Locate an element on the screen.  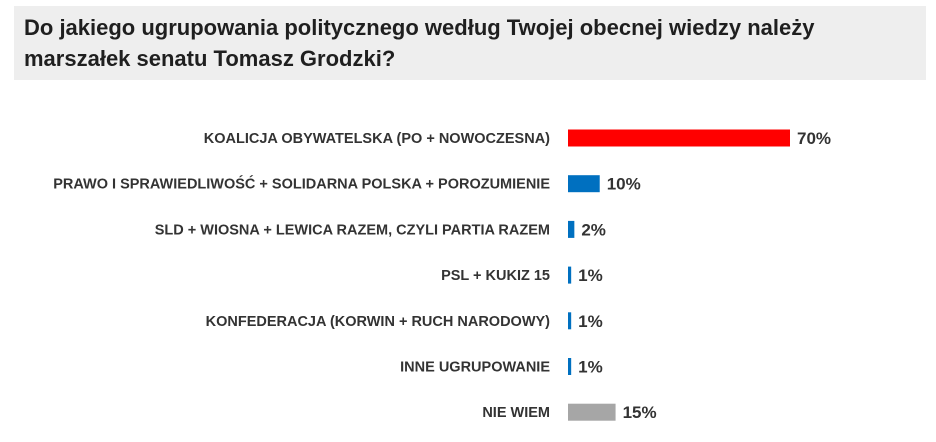
category-label: KOALICJA OBYWATELSKA (PO + NOWOCZESNA) is located at coordinates (377, 139).